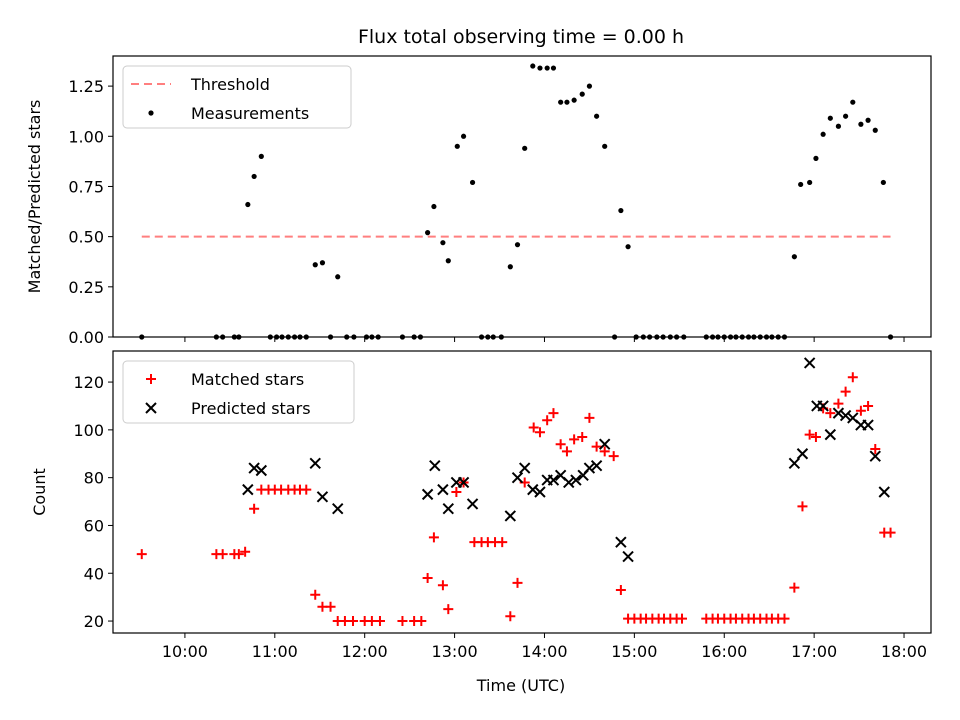 The width and height of the screenshot is (960, 720). Describe the element at coordinates (230, 84) in the screenshot. I see `legend-label: Threshold` at that location.